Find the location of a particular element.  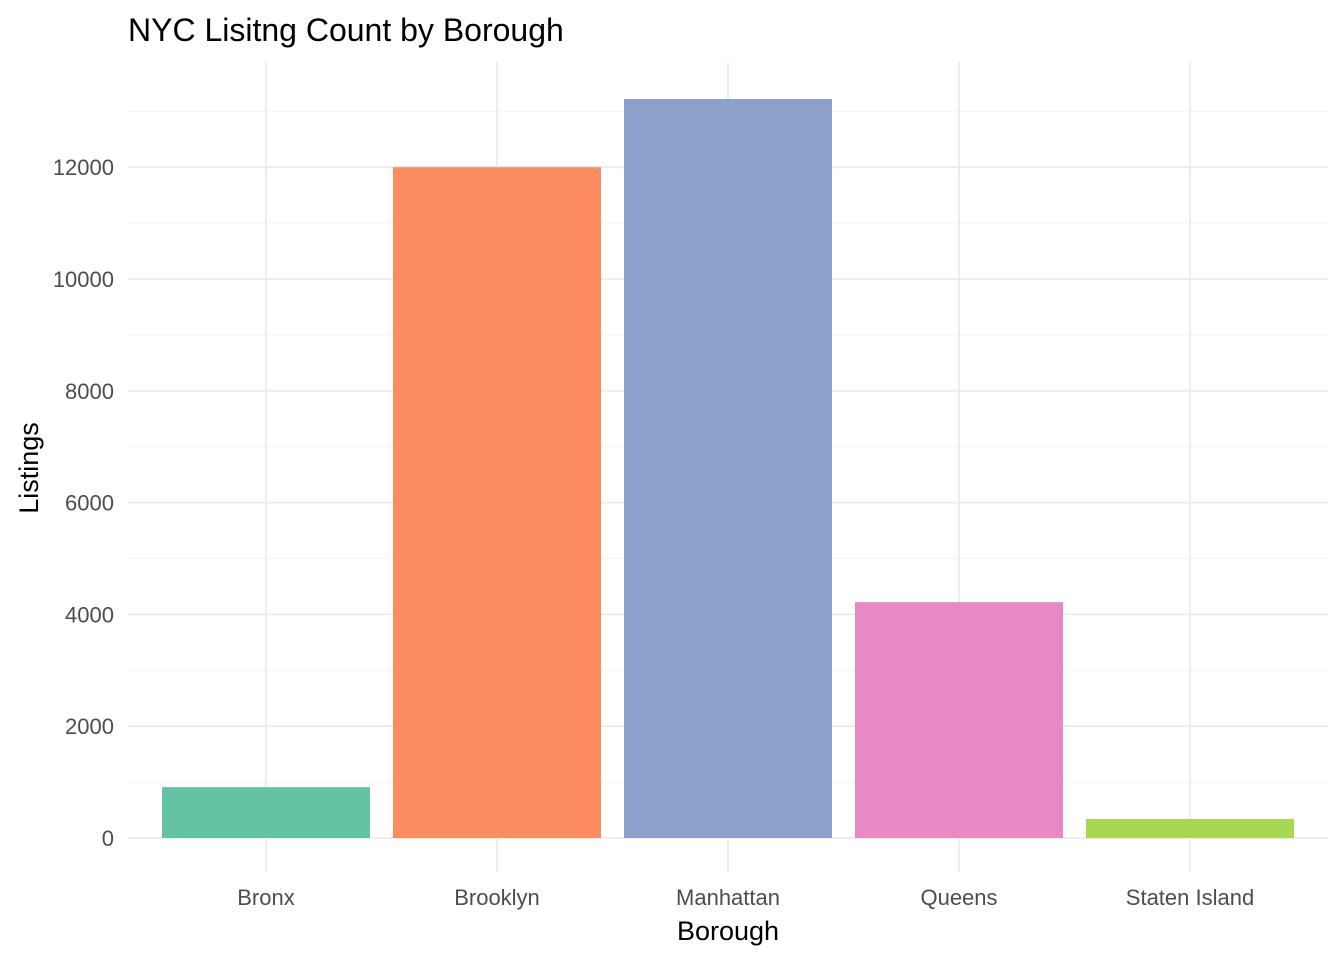

chart-title: NYC Lisitng Count by Borough is located at coordinates (346, 30).